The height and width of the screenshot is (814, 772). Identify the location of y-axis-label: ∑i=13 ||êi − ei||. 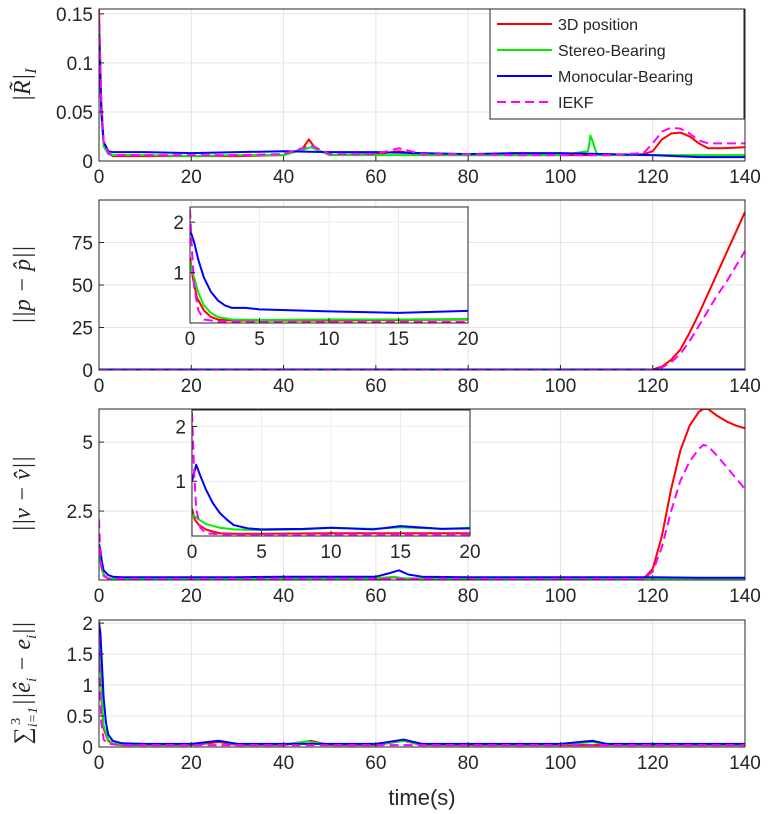
(25, 683).